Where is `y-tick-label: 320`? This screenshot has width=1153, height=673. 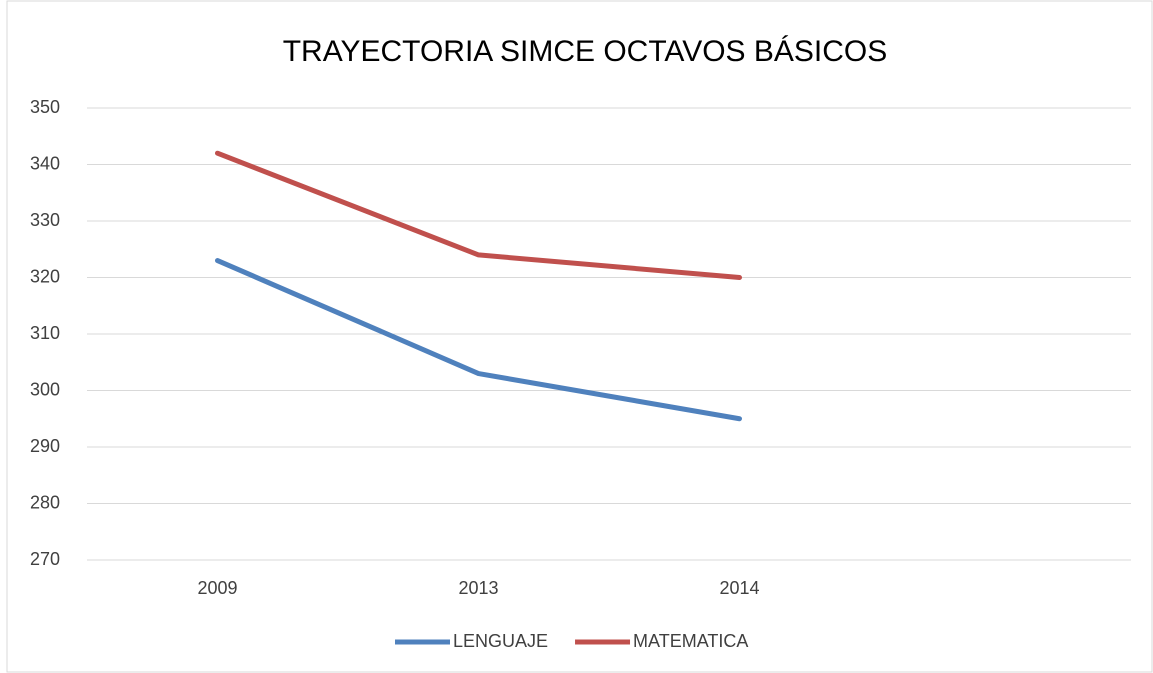 y-tick-label: 320 is located at coordinates (45, 276).